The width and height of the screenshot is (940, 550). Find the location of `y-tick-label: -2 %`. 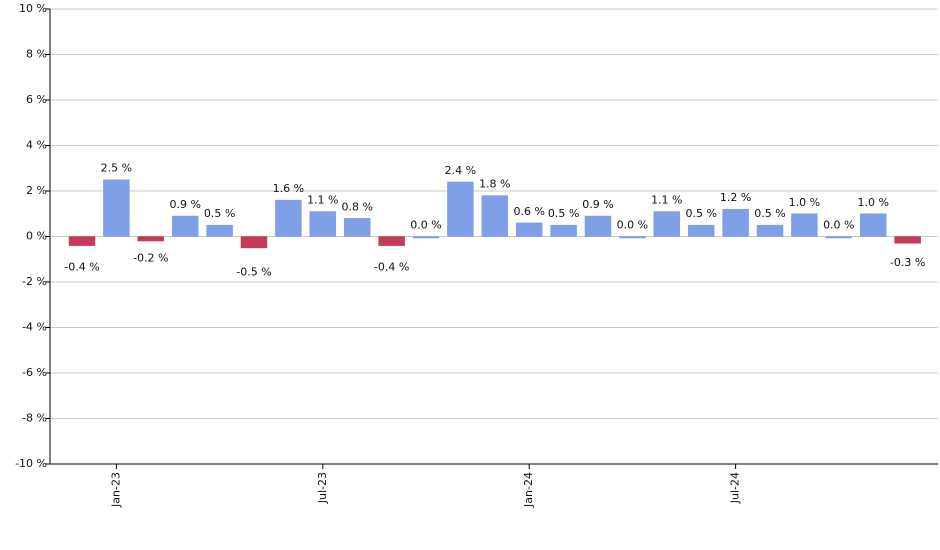

y-tick-label: -2 % is located at coordinates (34, 281).